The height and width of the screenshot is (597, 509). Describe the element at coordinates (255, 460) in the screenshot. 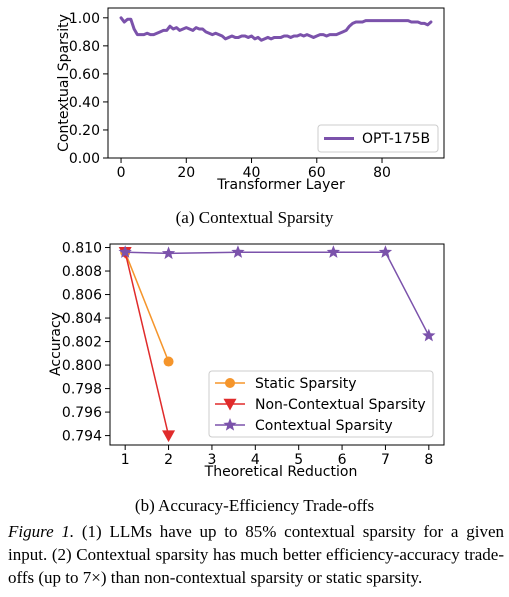

I see `x-tick-label-b: 4` at that location.